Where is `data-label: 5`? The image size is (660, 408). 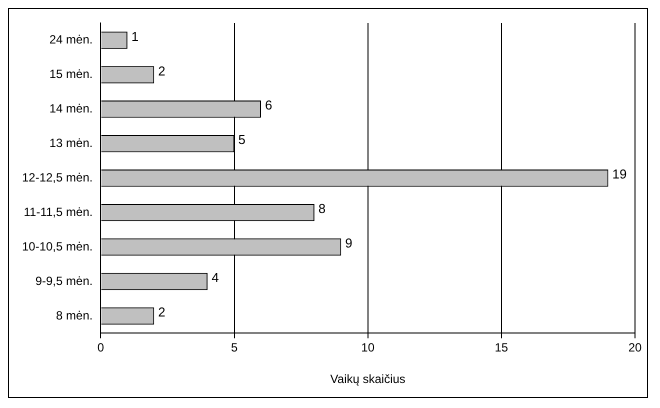
data-label: 5 is located at coordinates (242, 140).